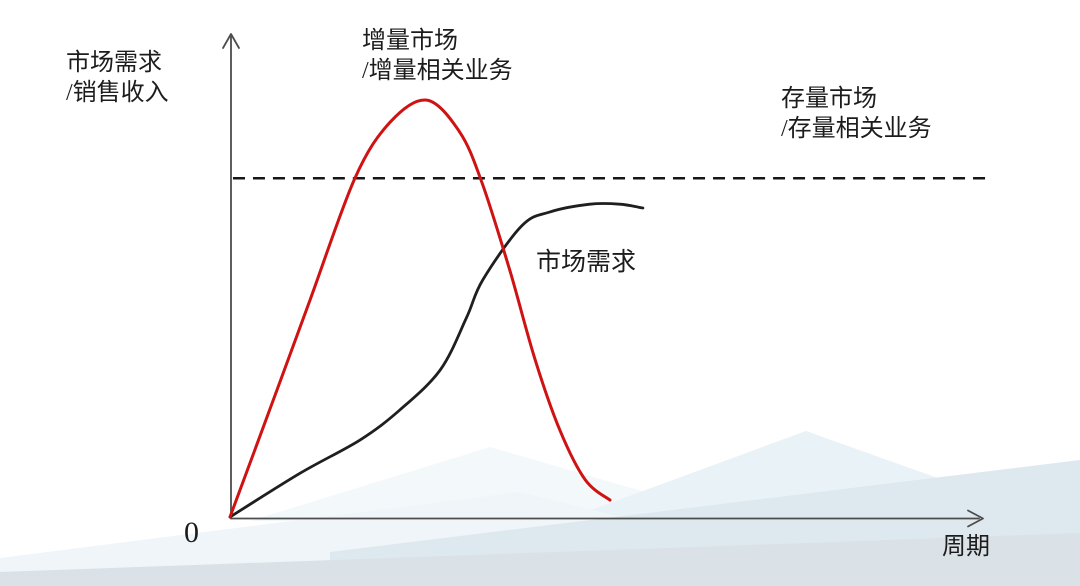 The height and width of the screenshot is (586, 1080). I want to click on y-axis-label-line1: 市场需求, so click(114, 63).